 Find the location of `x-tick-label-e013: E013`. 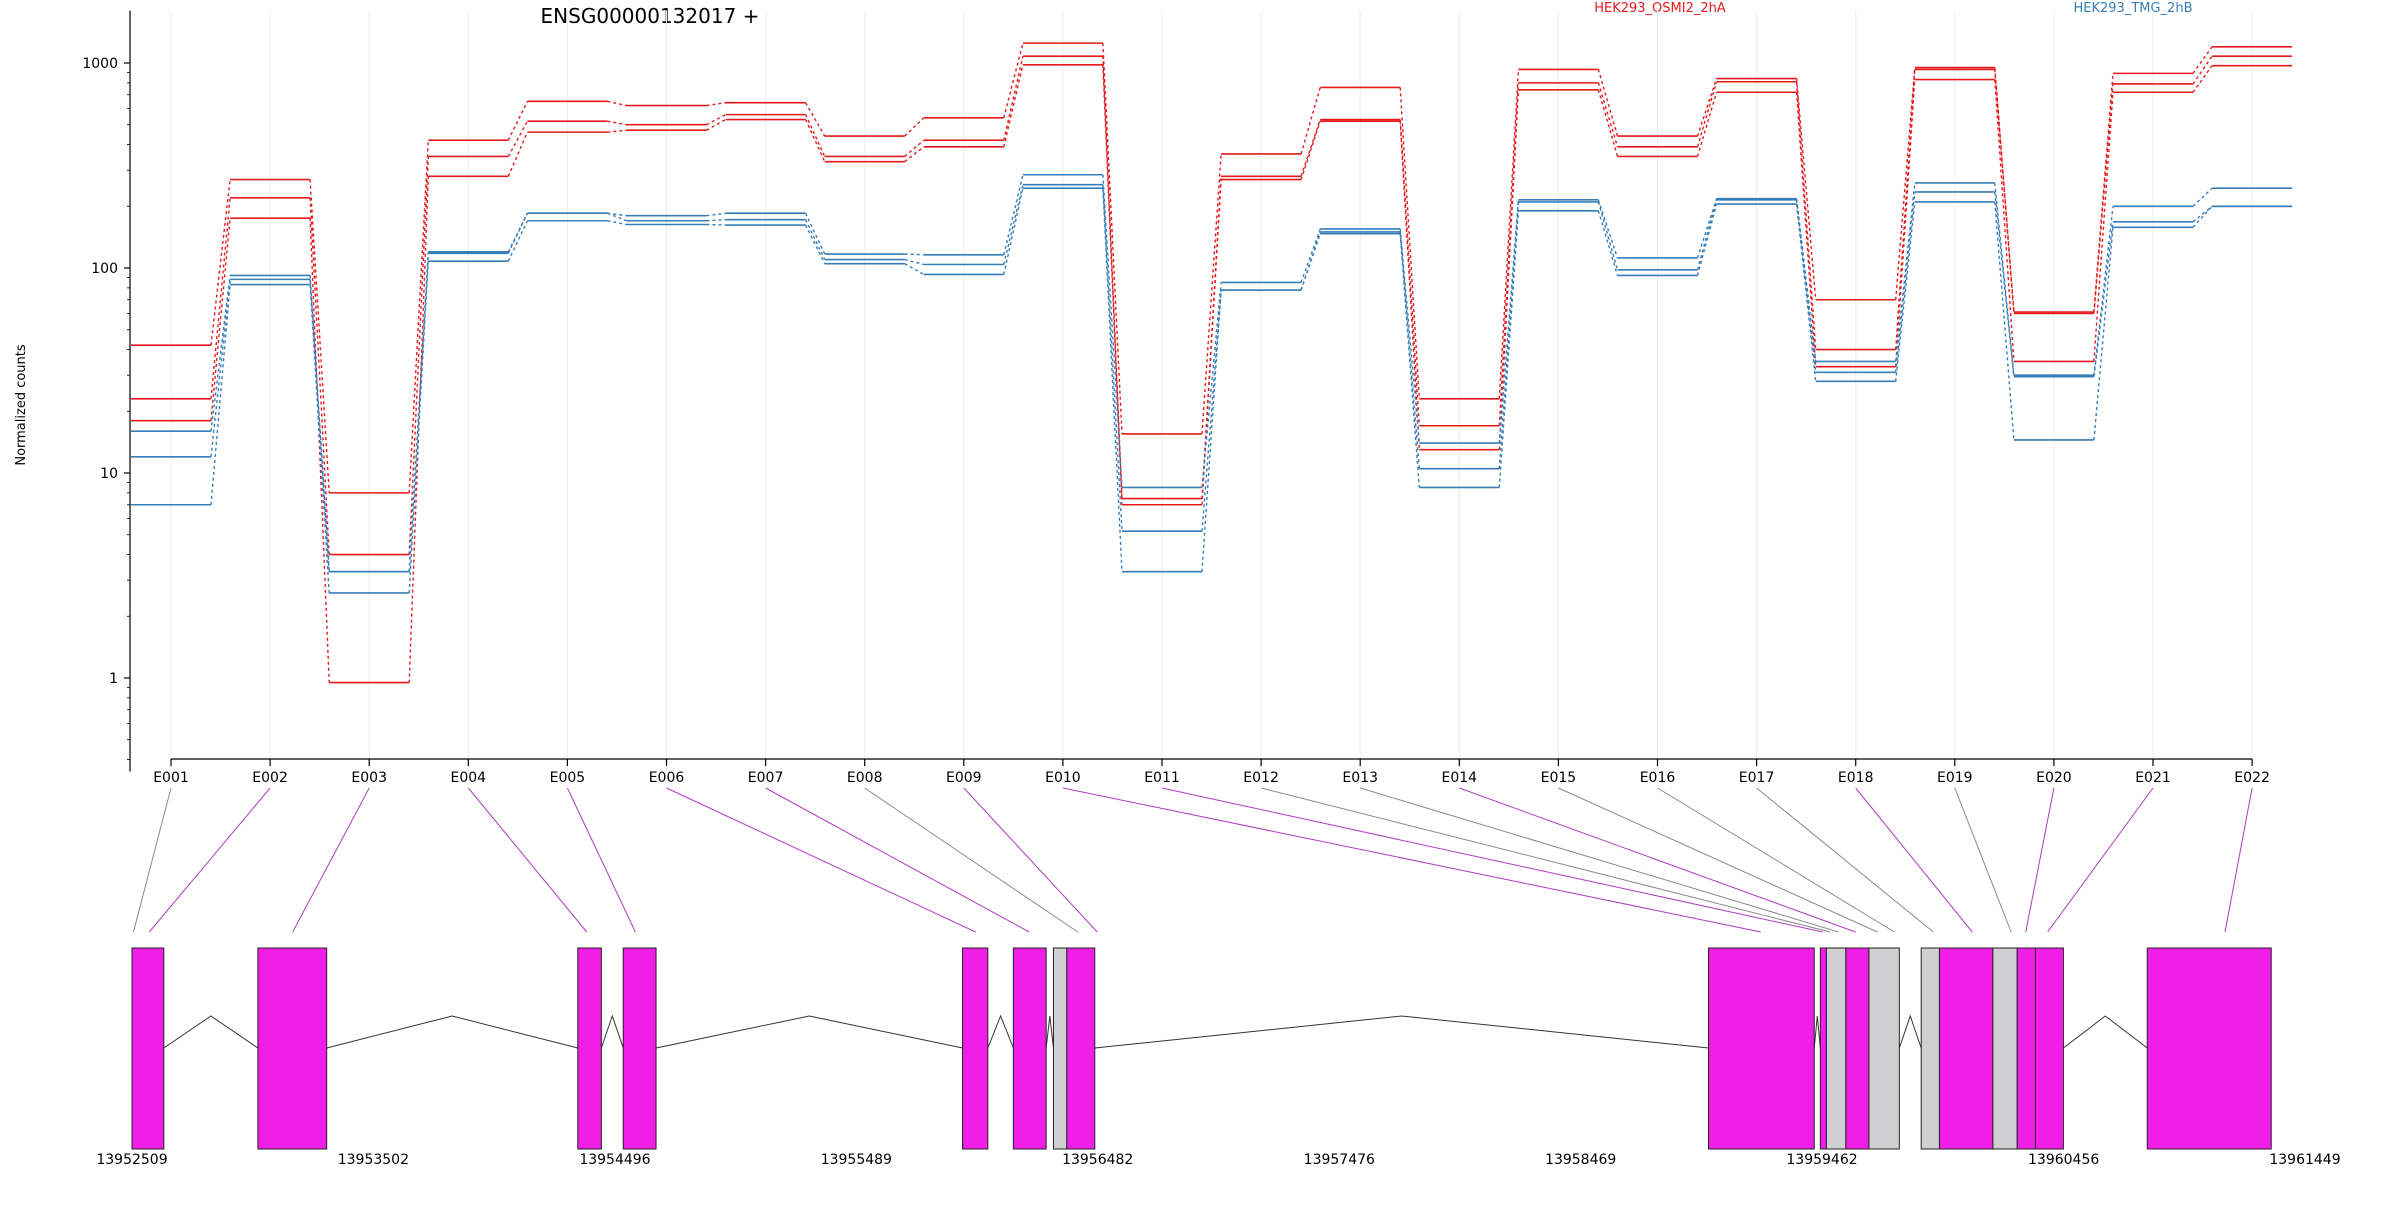

x-tick-label-e013: E013 is located at coordinates (1360, 778).